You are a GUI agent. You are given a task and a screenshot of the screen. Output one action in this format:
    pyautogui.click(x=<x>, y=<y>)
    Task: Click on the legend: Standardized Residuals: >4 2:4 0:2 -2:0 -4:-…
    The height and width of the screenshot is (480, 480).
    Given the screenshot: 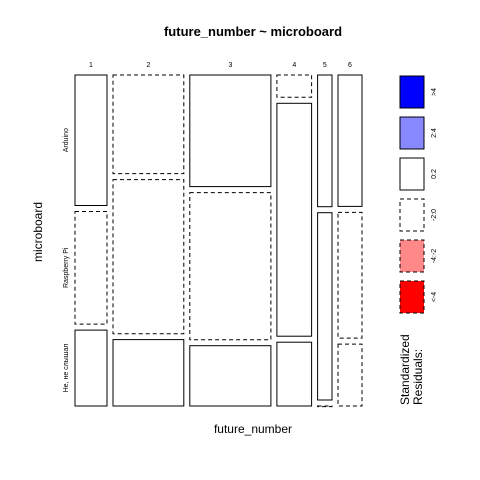 What is the action you would take?
    pyautogui.click(x=418, y=240)
    